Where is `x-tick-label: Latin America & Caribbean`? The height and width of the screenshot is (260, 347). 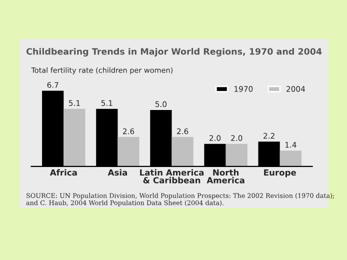
x-tick-label: Latin America & Caribbean is located at coordinates (172, 176).